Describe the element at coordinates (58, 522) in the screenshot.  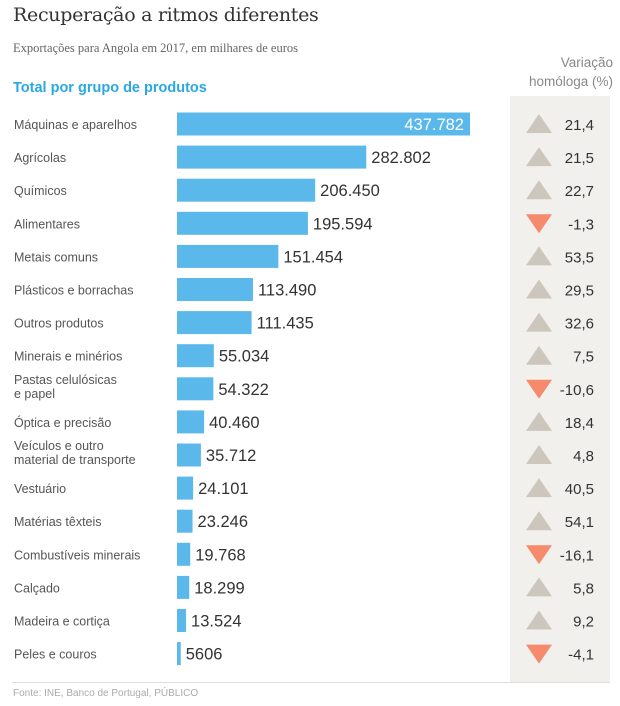
I see `category-label: Matérias têxteis` at that location.